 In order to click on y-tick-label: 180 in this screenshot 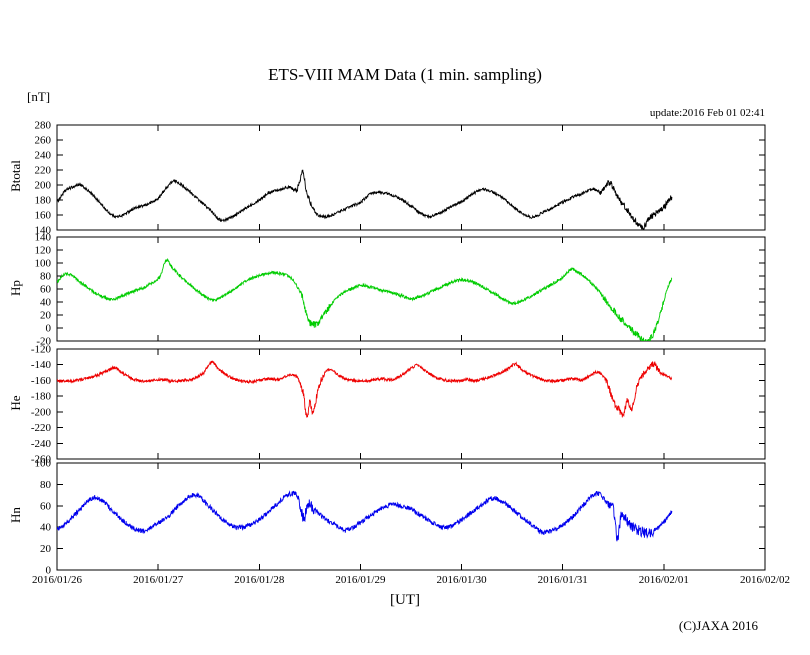, I will do `click(43, 201)`.